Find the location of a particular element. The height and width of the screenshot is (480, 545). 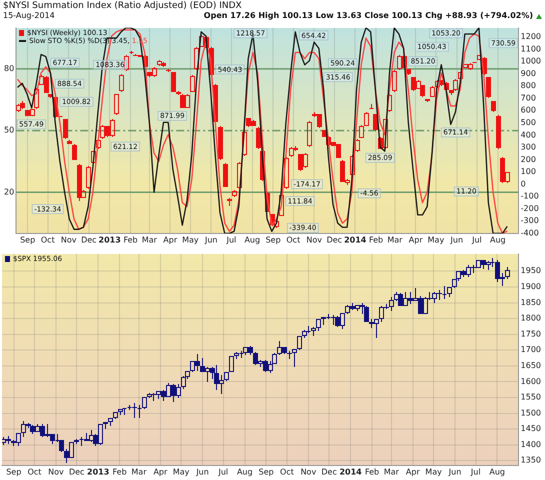

chart-subtitle: 15-Aug-2014 is located at coordinates (29, 15).